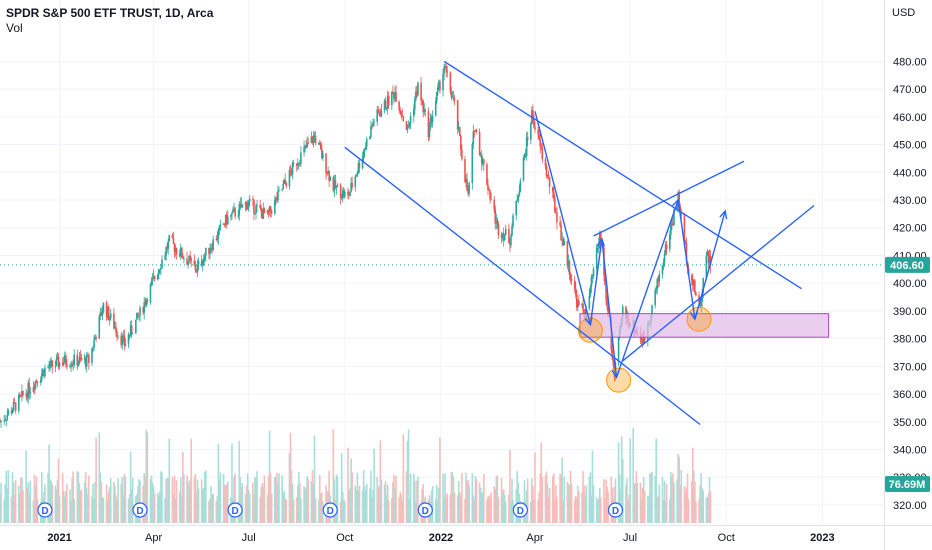  I want to click on time-axis: 2021 Apr Jul Oct 2022 Apr Jul Oct 2023, so click(440, 538).